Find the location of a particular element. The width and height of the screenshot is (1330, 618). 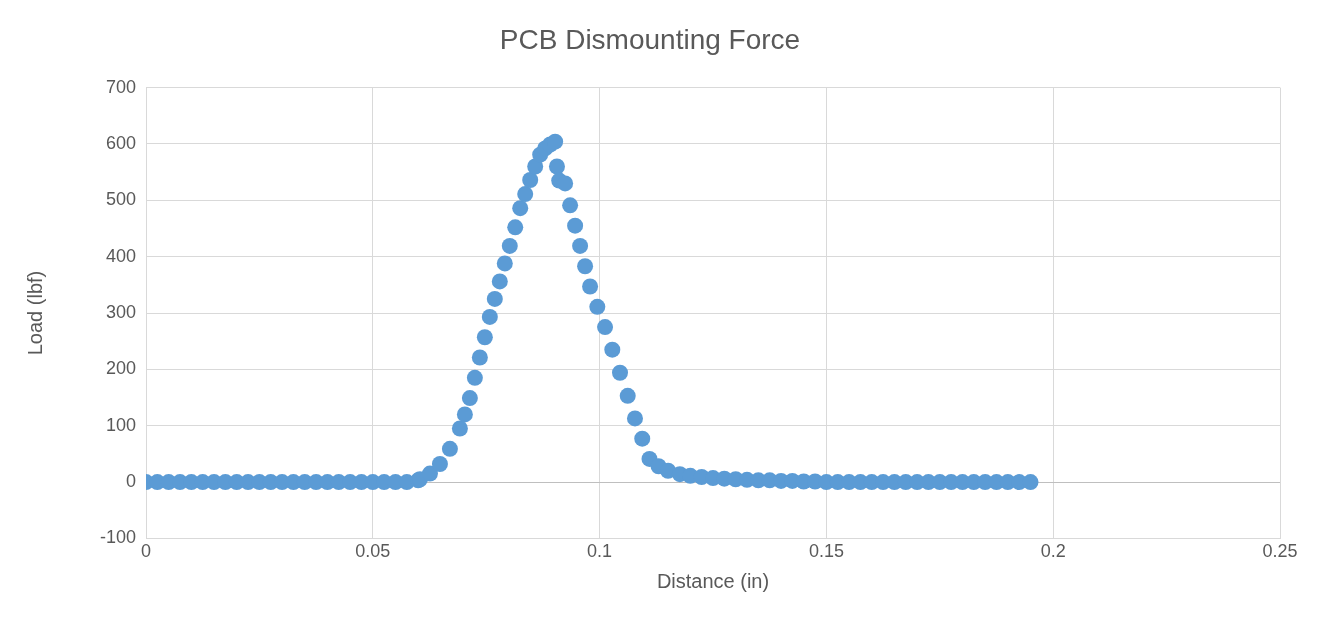

y-tick-label: -100 is located at coordinates (117, 537).